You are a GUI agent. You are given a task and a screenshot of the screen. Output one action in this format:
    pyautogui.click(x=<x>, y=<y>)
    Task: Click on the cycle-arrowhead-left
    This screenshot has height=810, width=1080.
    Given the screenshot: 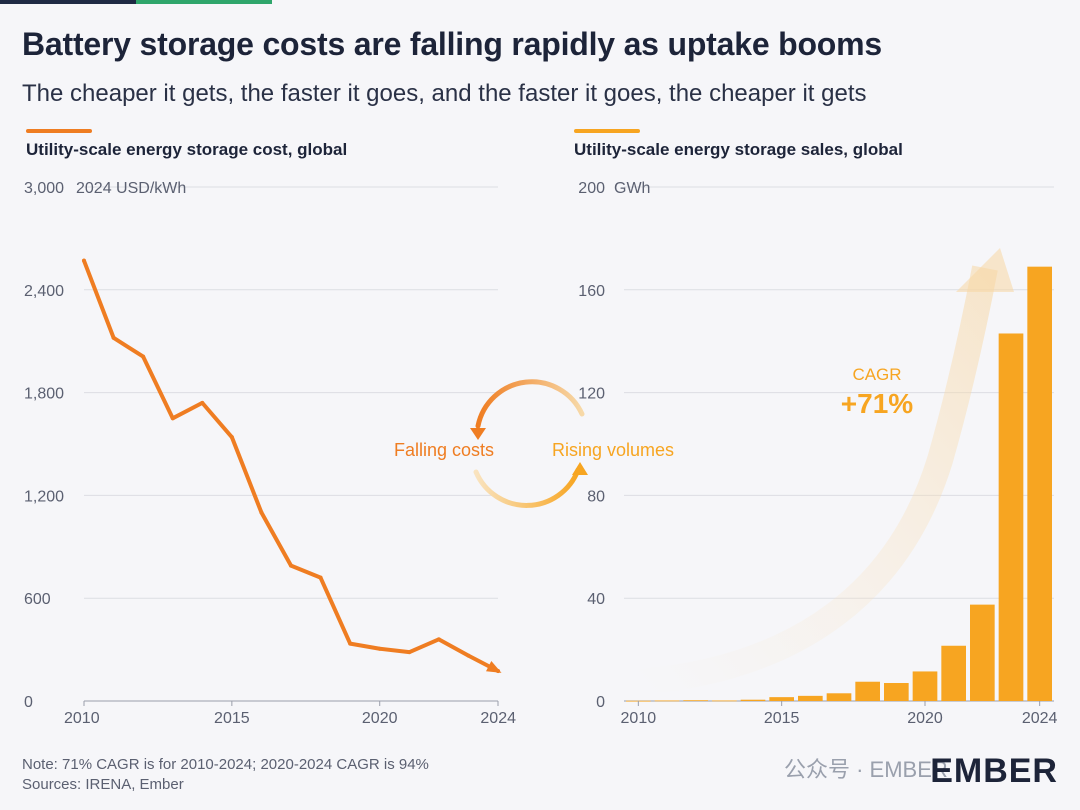 What is the action you would take?
    pyautogui.click(x=478, y=434)
    